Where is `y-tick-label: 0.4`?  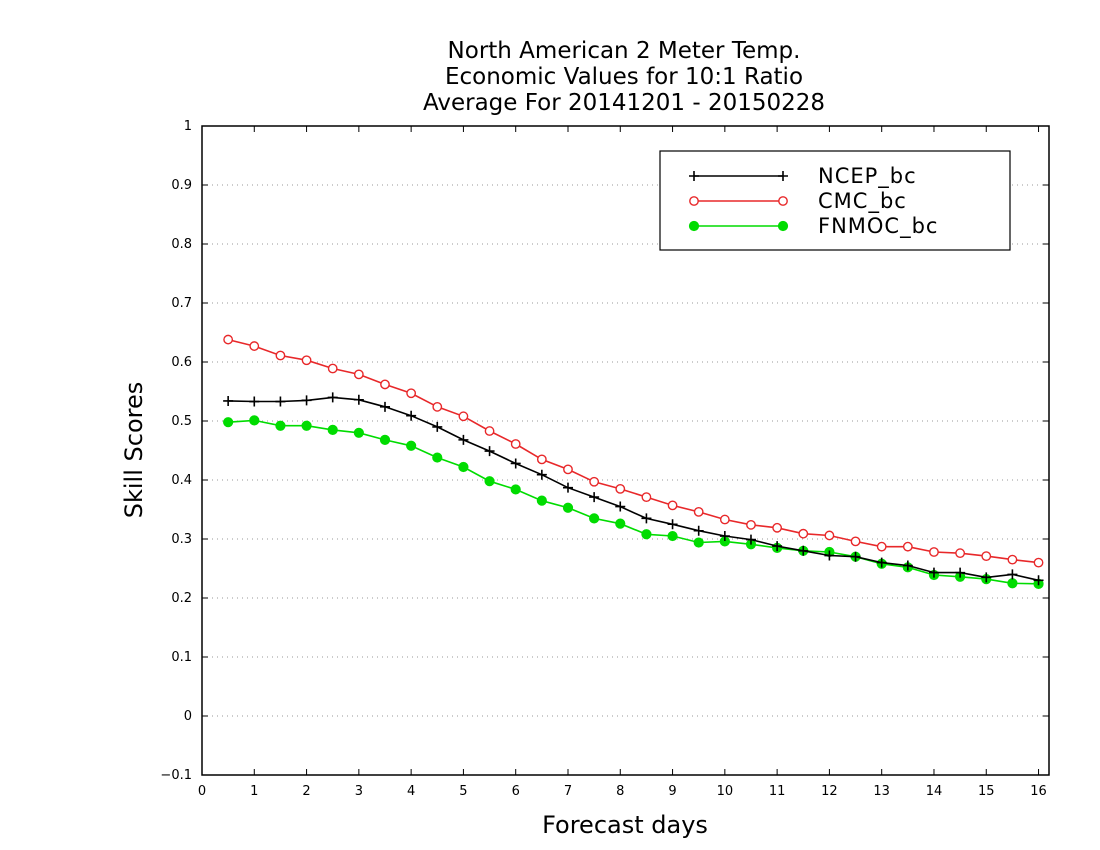 y-tick-label: 0.4 is located at coordinates (181, 480).